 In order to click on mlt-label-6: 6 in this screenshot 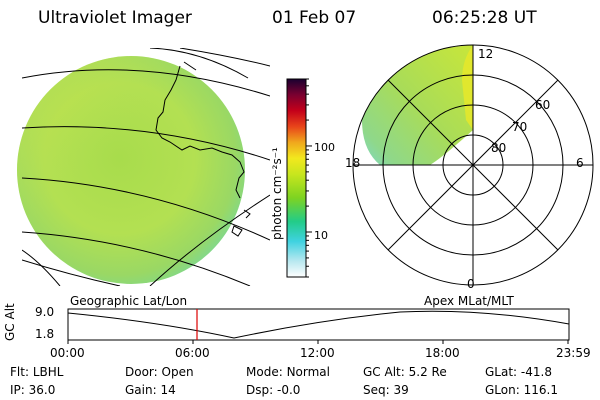, I will do `click(580, 163)`.